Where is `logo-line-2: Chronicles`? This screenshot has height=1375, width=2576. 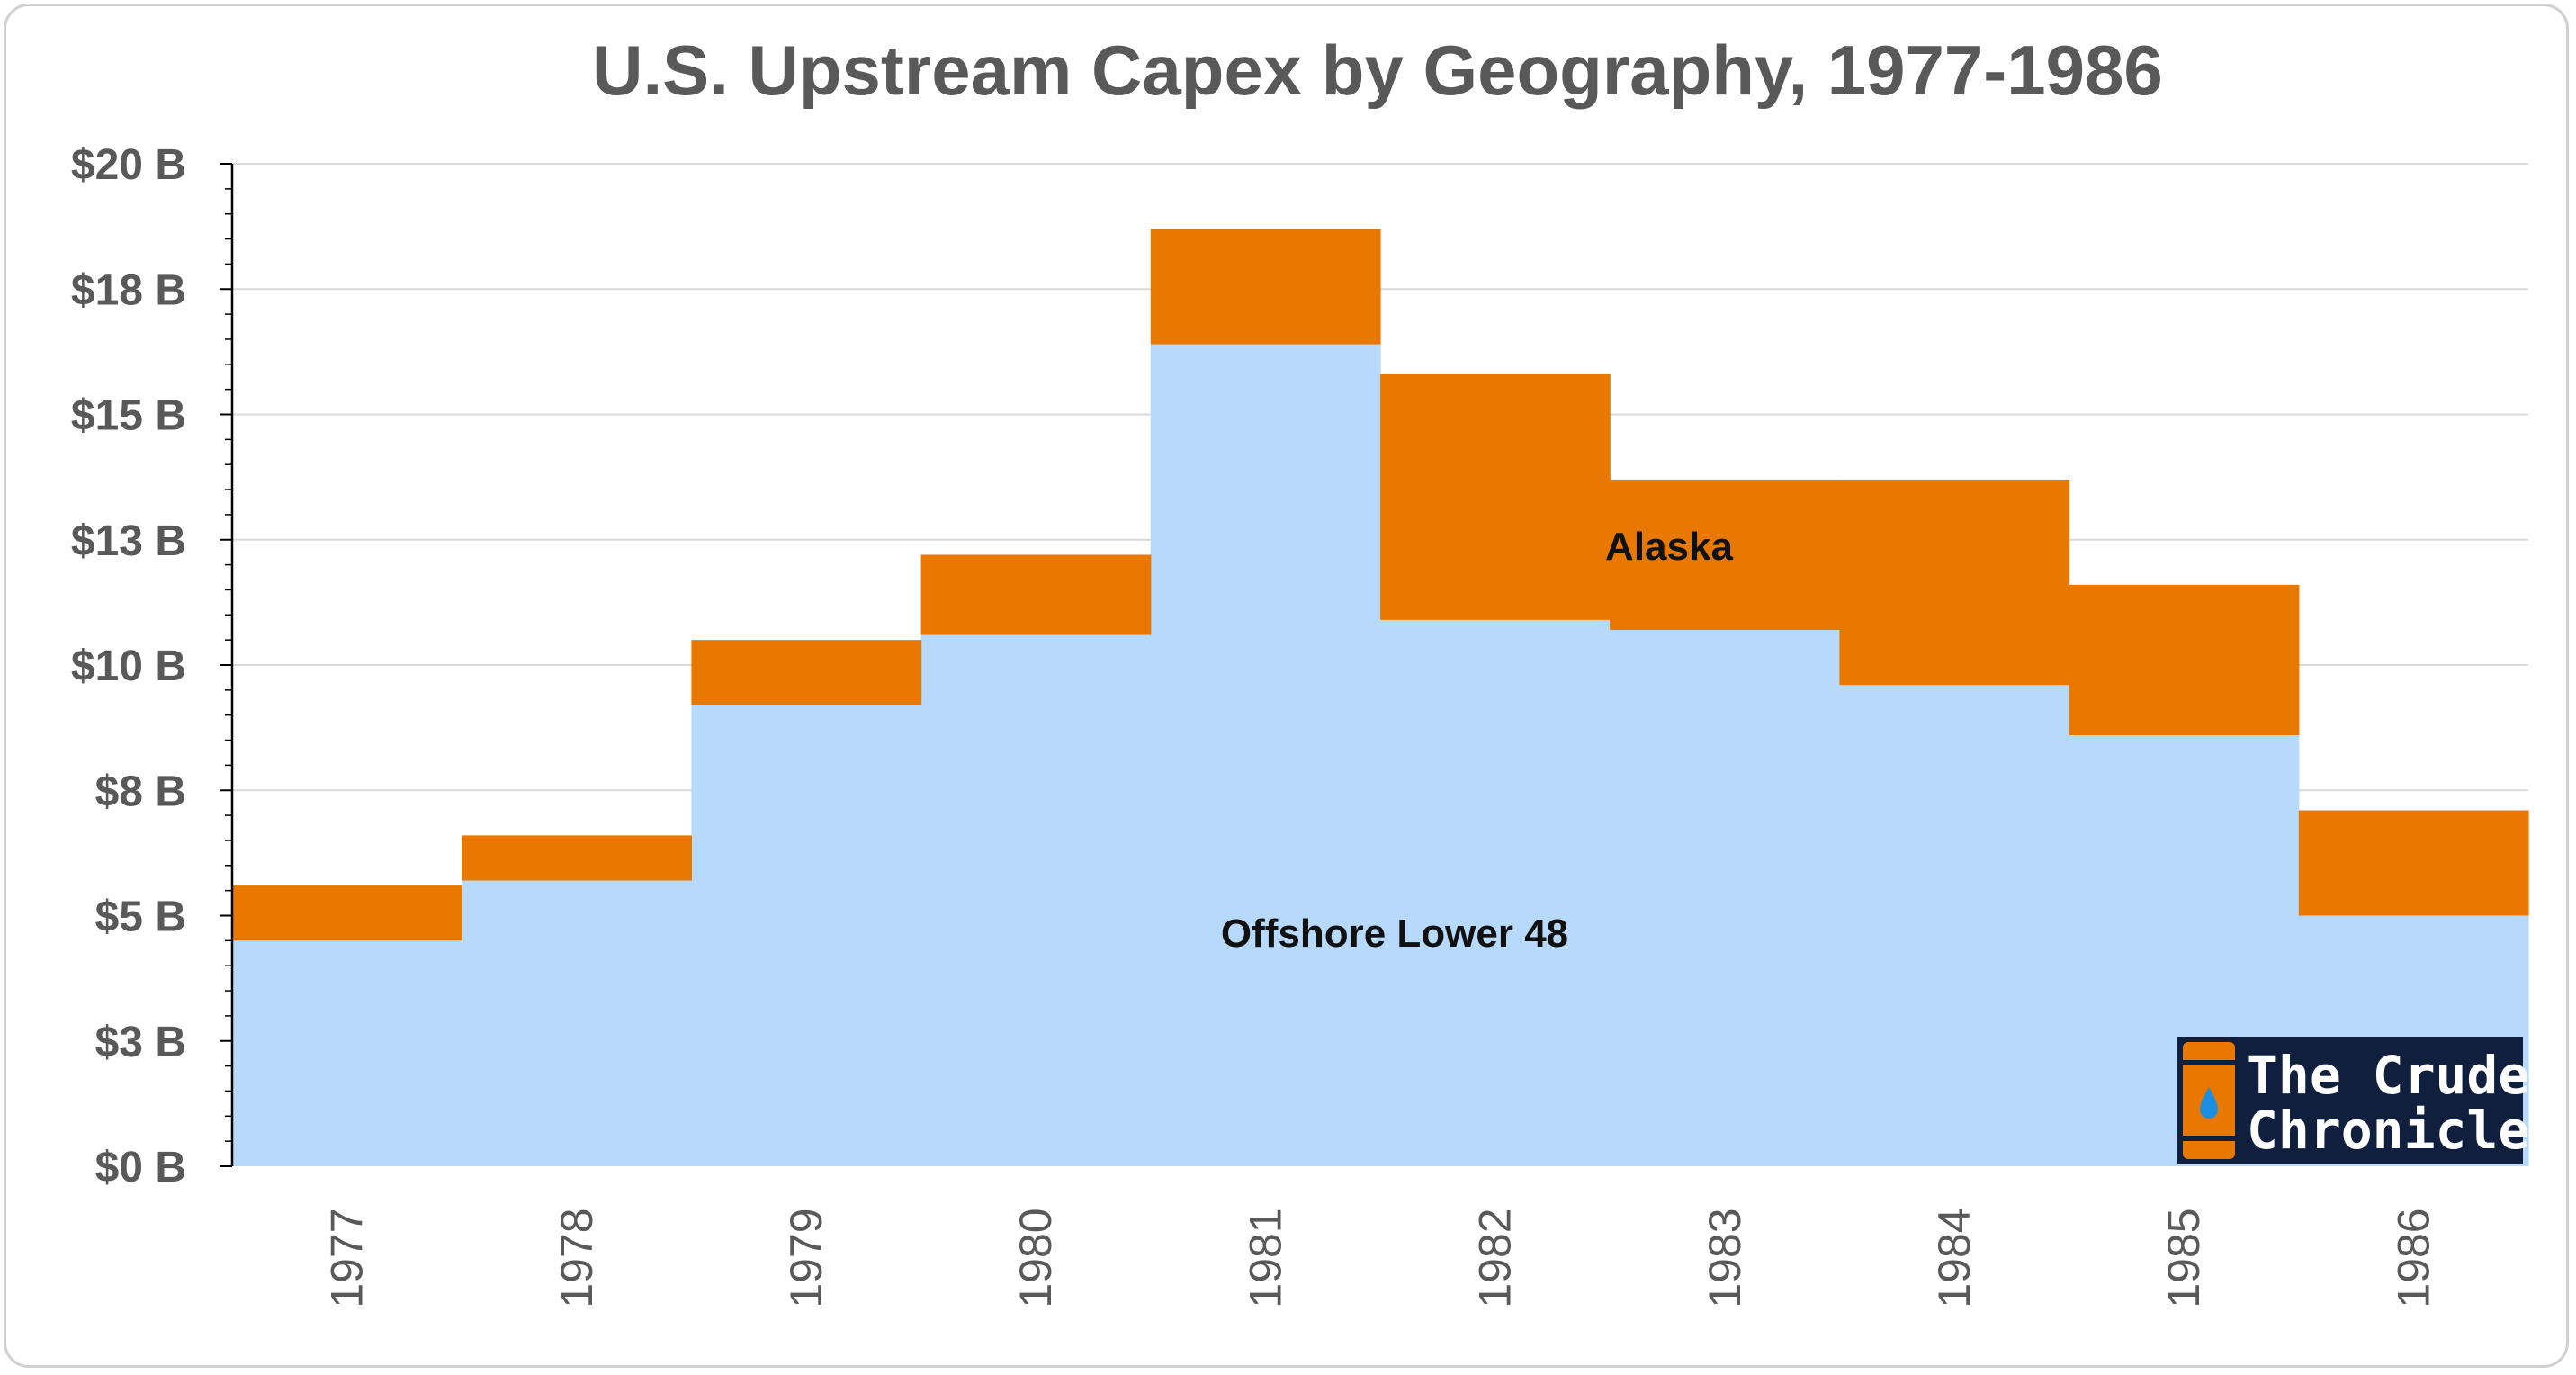
logo-line-2: Chronicles is located at coordinates (2404, 1130).